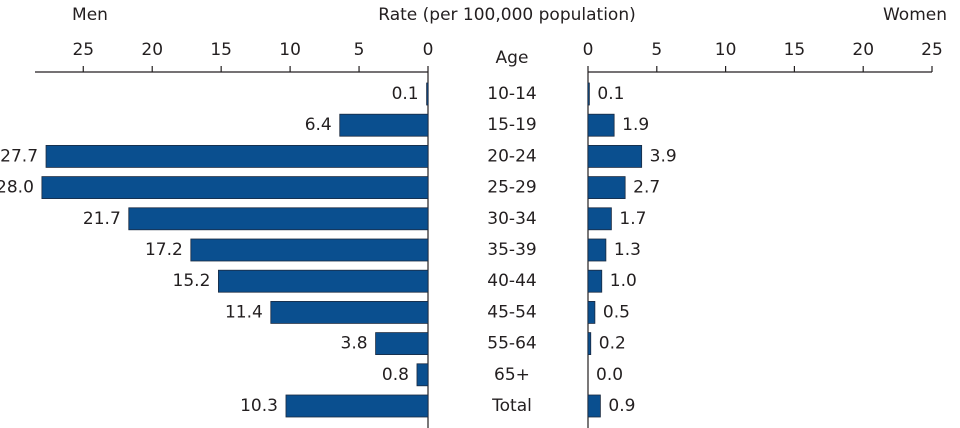 The image size is (960, 428). Describe the element at coordinates (632, 219) in the screenshot. I see `value-label: 1.7` at that location.